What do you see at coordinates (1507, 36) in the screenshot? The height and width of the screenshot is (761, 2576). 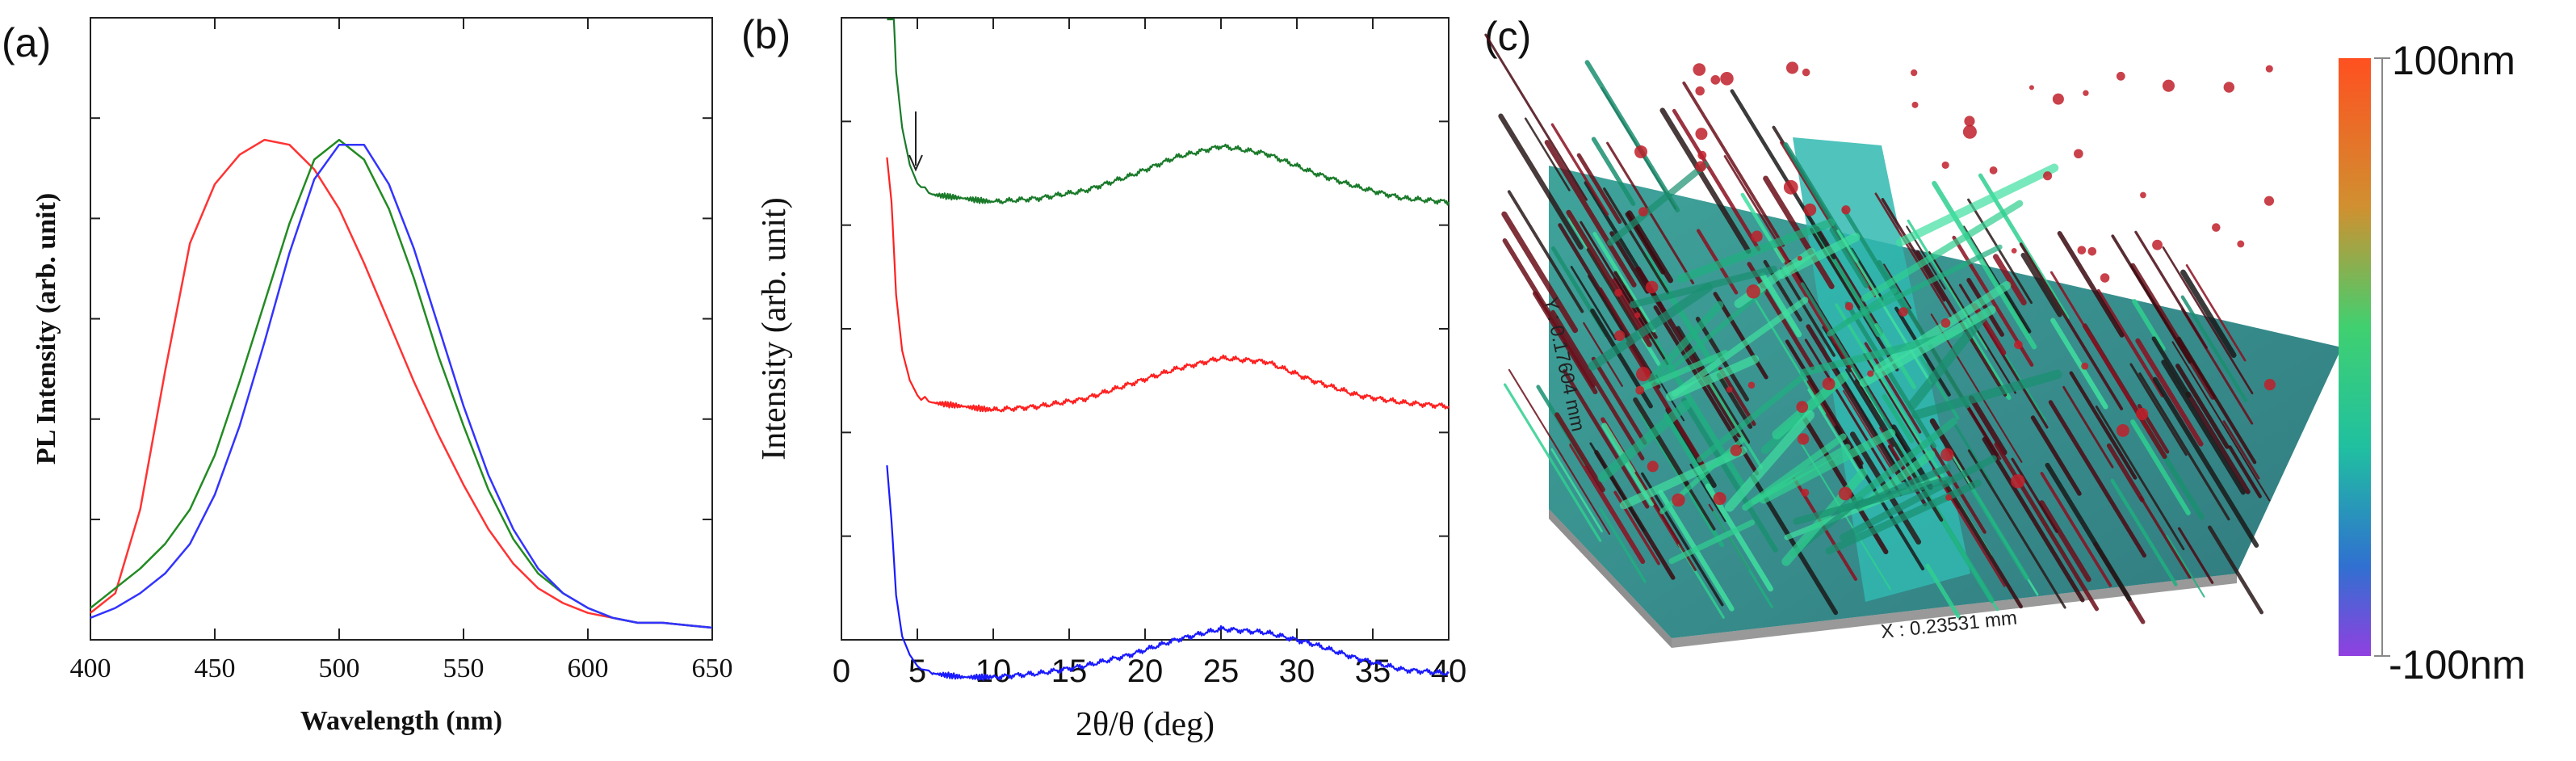 I see `panel-label-c: (c)` at bounding box center [1507, 36].